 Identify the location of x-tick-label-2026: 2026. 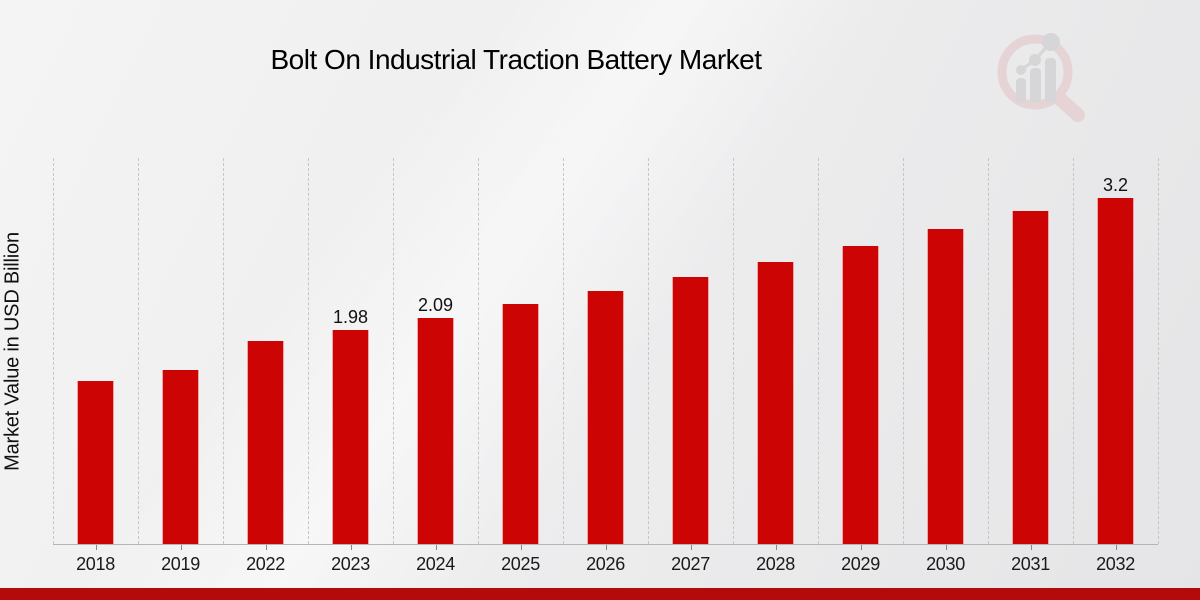
(605, 564).